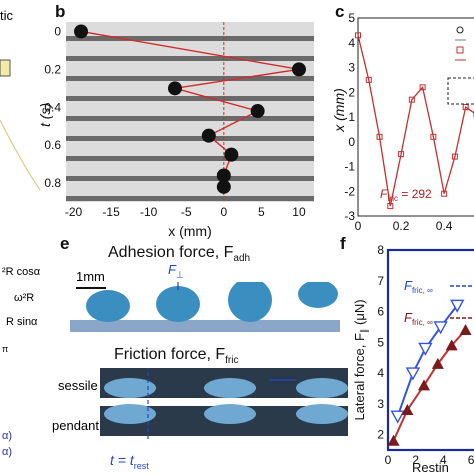 The image size is (474, 474). Describe the element at coordinates (129, 461) in the screenshot. I see `panel-e-t-rest: t = trest` at that location.